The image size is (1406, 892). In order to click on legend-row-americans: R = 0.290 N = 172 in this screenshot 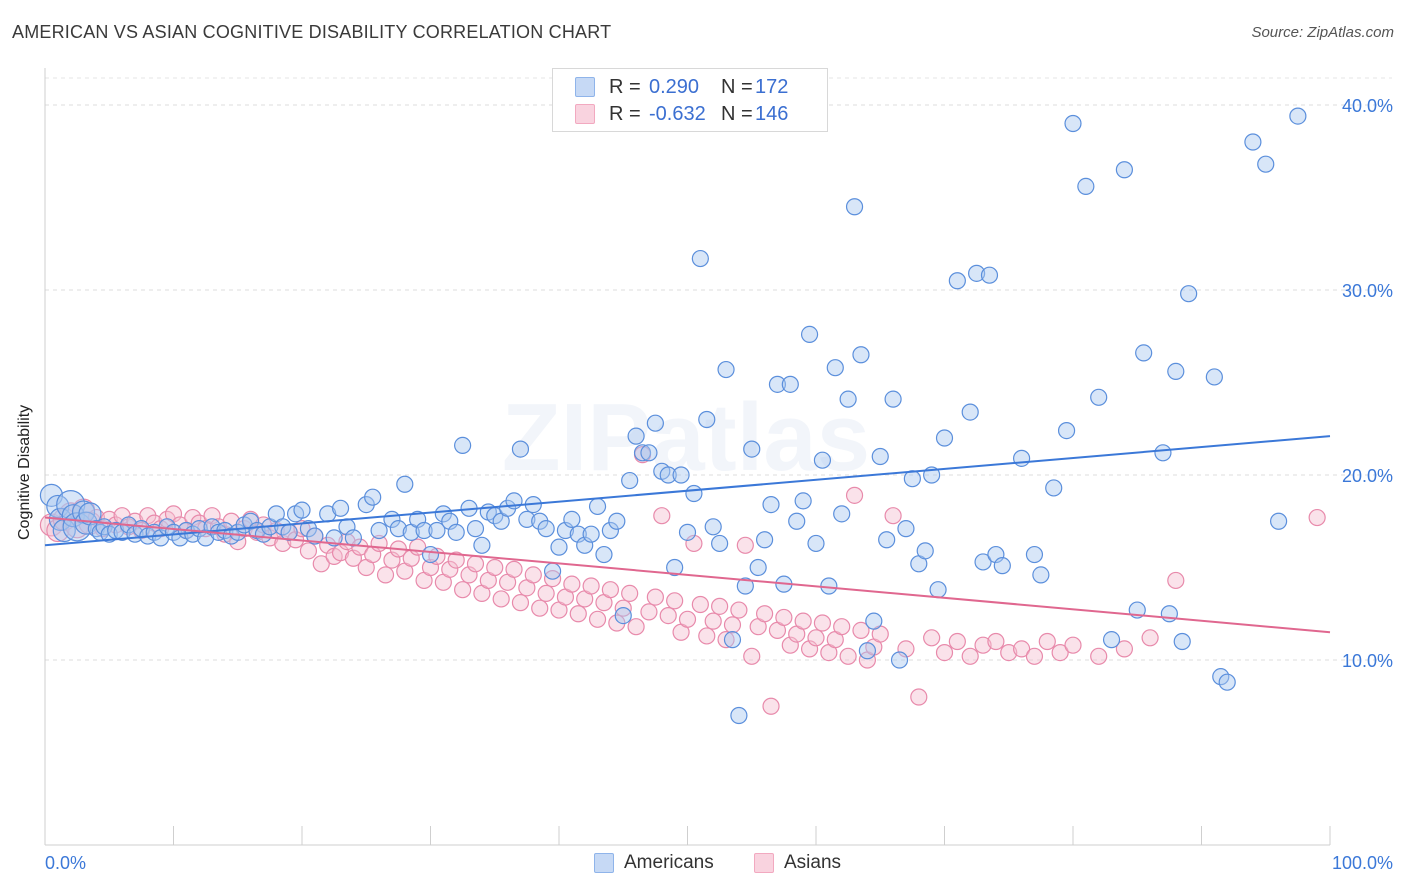, I will do `click(681, 87)`.